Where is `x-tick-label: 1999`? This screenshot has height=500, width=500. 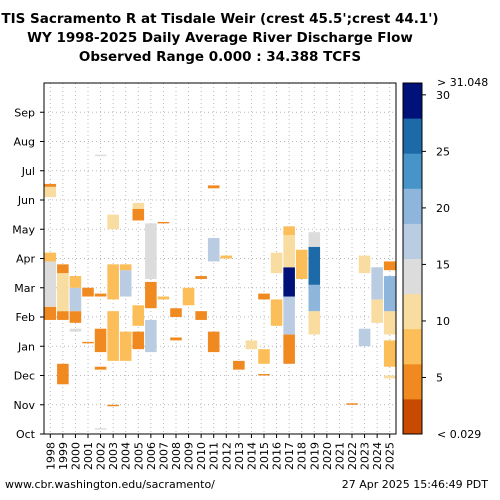 x-tick-label: 1999 is located at coordinates (63, 456).